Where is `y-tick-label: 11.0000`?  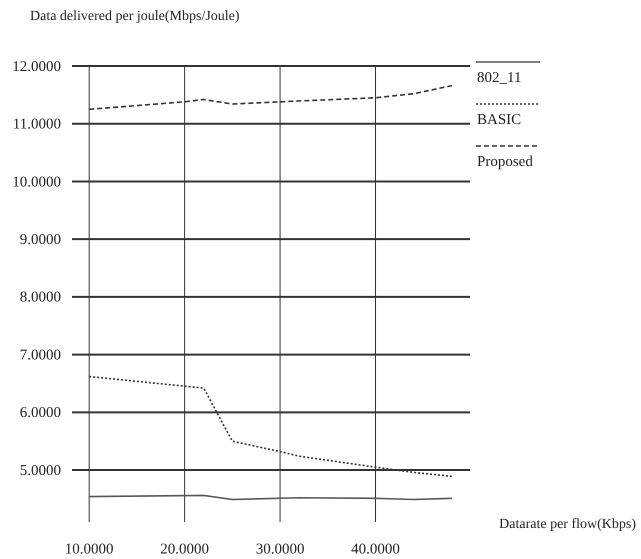 y-tick-label: 11.0000 is located at coordinates (36, 124).